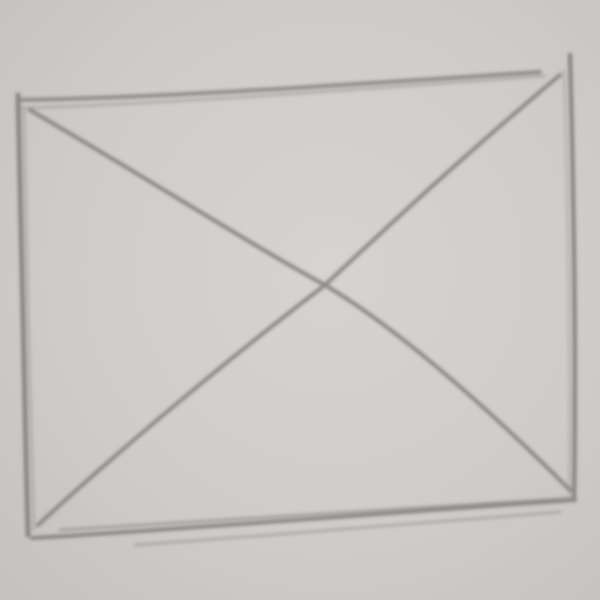 This screenshot has width=600, height=600. Describe the element at coordinates (29, 320) in the screenshot. I see `rectangle-left-edge-retrace` at that location.